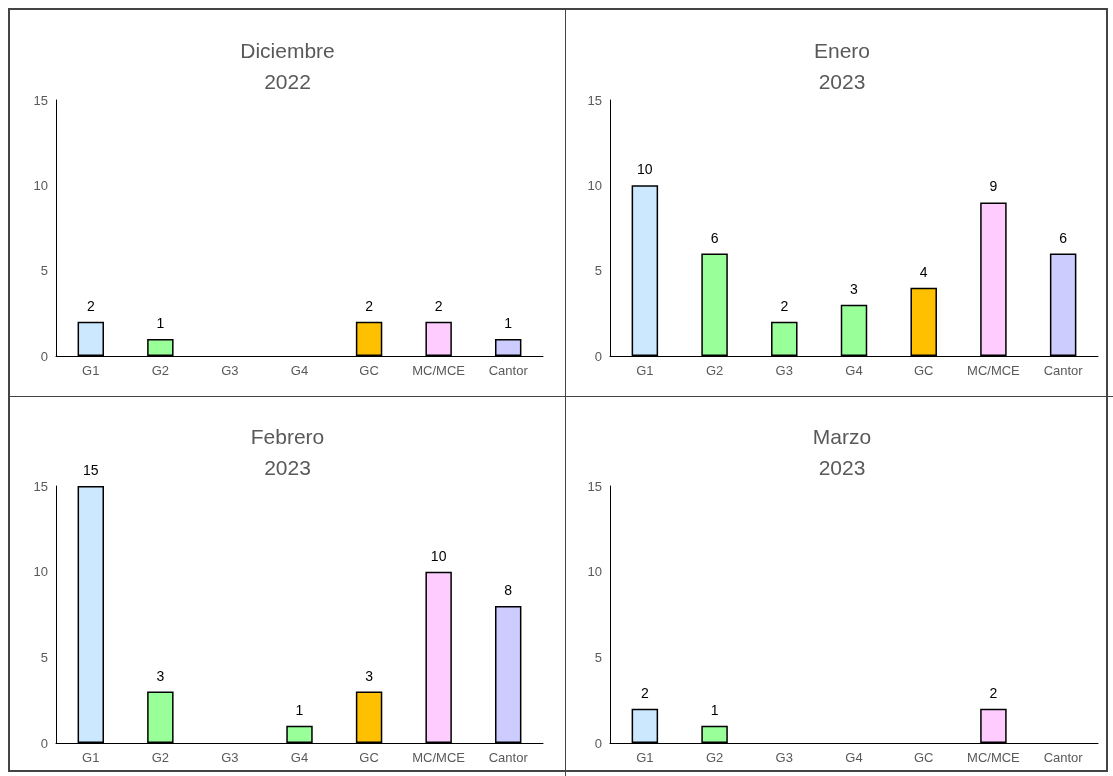  Describe the element at coordinates (923, 271) in the screenshot. I see `data-label: 4` at that location.